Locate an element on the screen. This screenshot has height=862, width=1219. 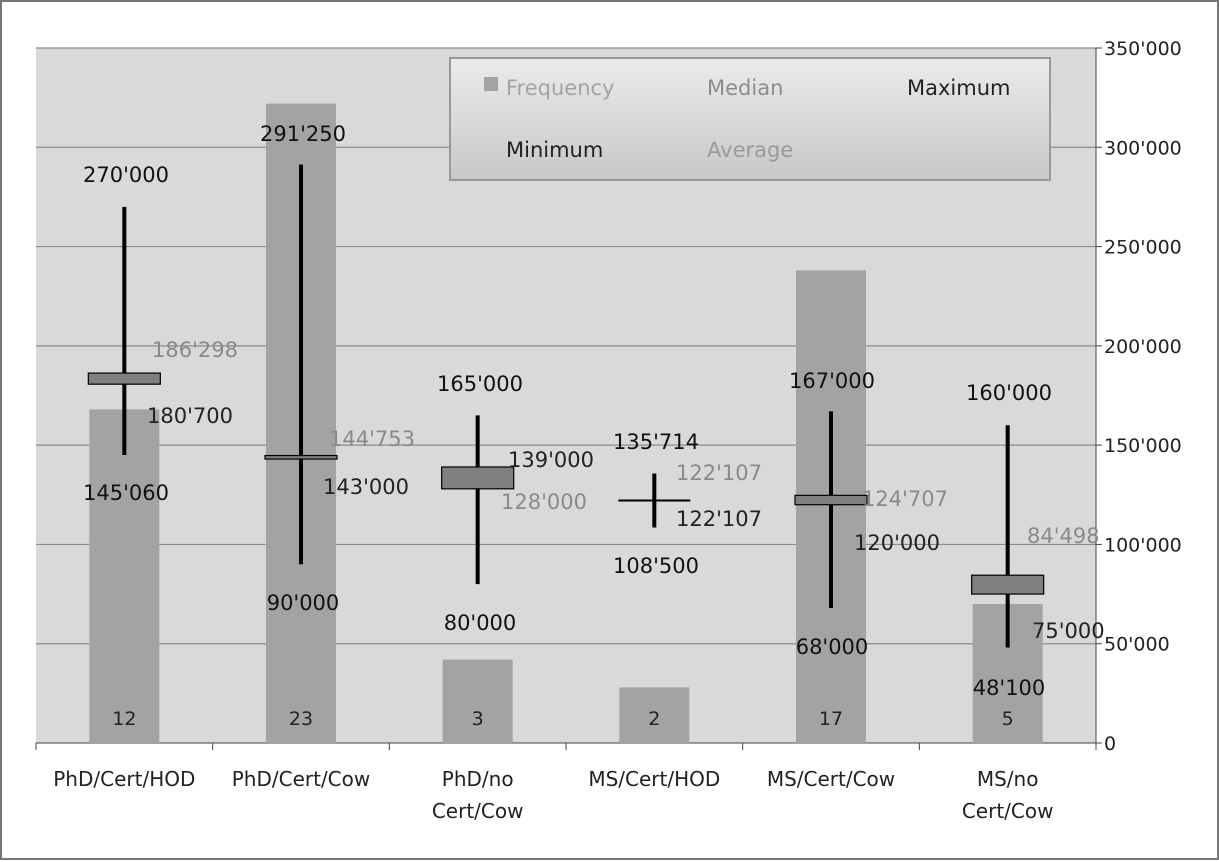
average-label: 122'107 is located at coordinates (719, 473).